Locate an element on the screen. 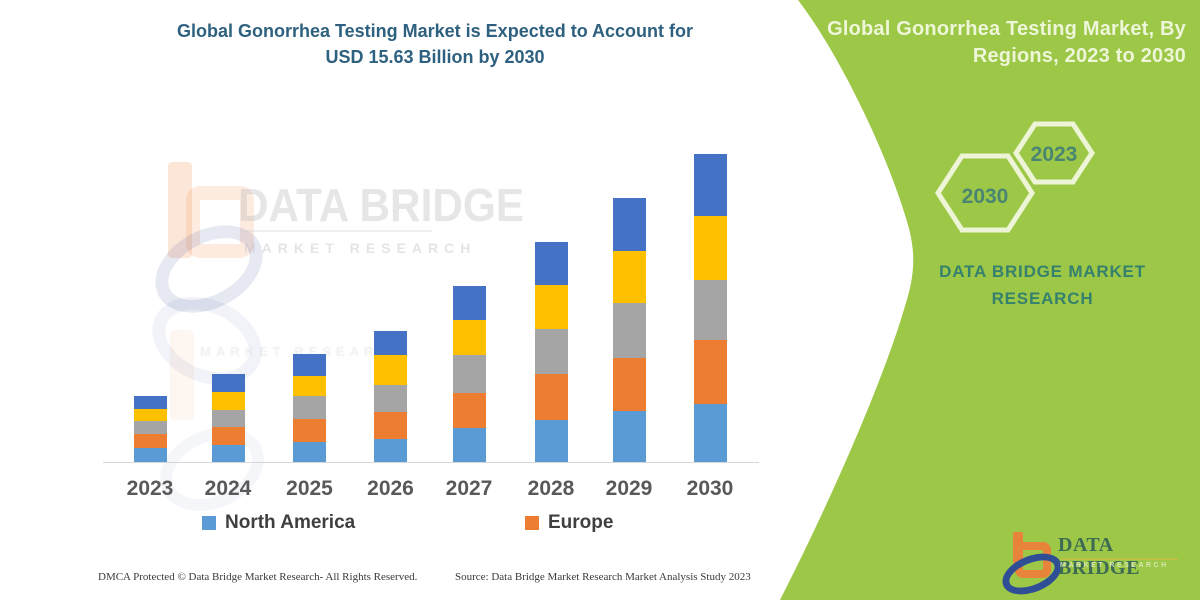  legend-swatch-north-america is located at coordinates (209, 523).